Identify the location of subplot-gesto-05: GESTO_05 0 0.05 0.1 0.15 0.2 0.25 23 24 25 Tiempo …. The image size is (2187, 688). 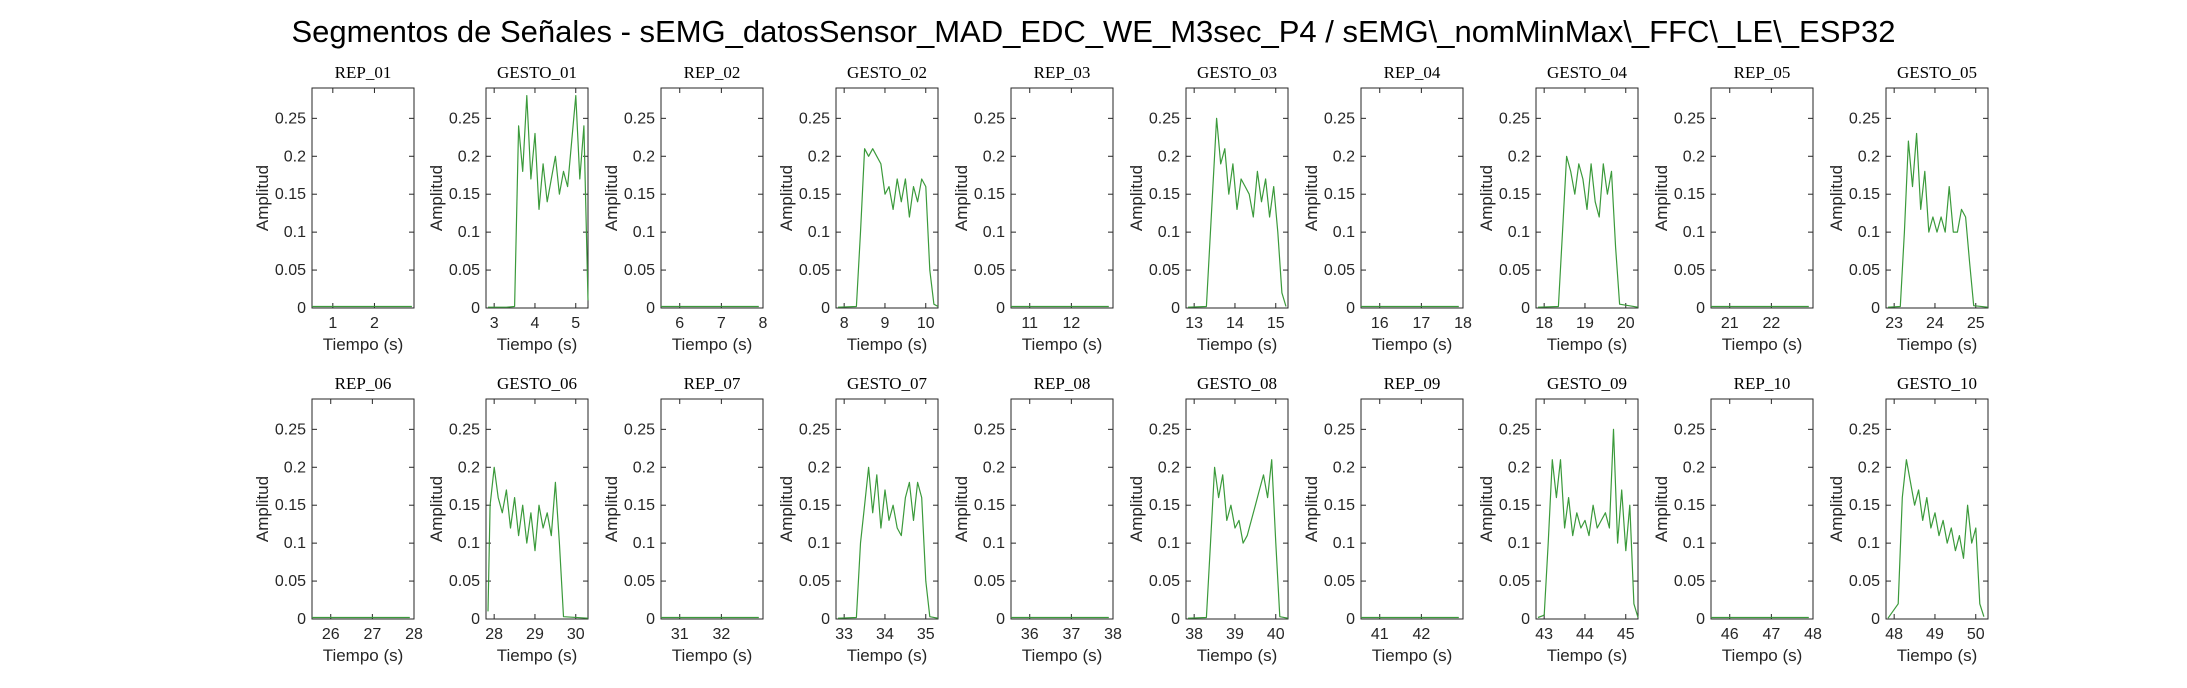
(1908, 208).